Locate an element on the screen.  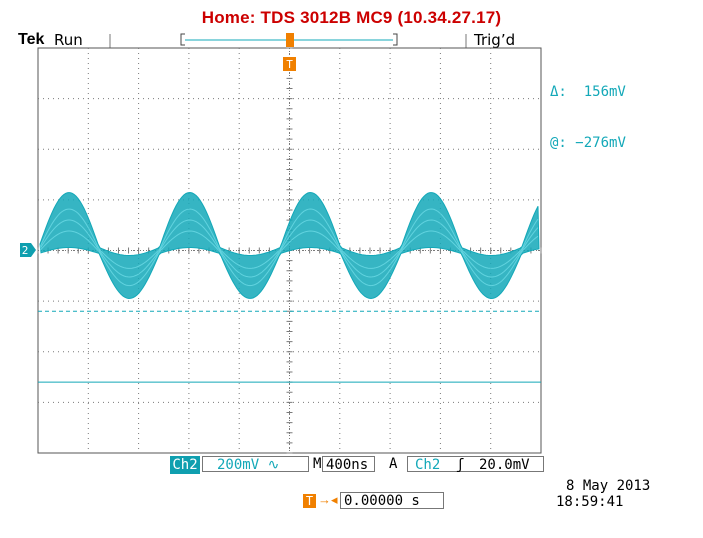
trigger-source: Ch2 is located at coordinates (428, 465).